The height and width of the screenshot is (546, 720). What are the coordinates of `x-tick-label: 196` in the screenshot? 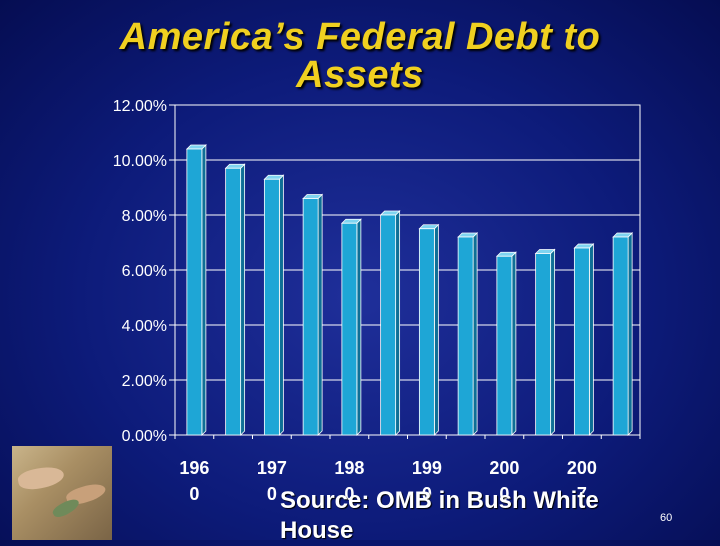 It's located at (194, 468).